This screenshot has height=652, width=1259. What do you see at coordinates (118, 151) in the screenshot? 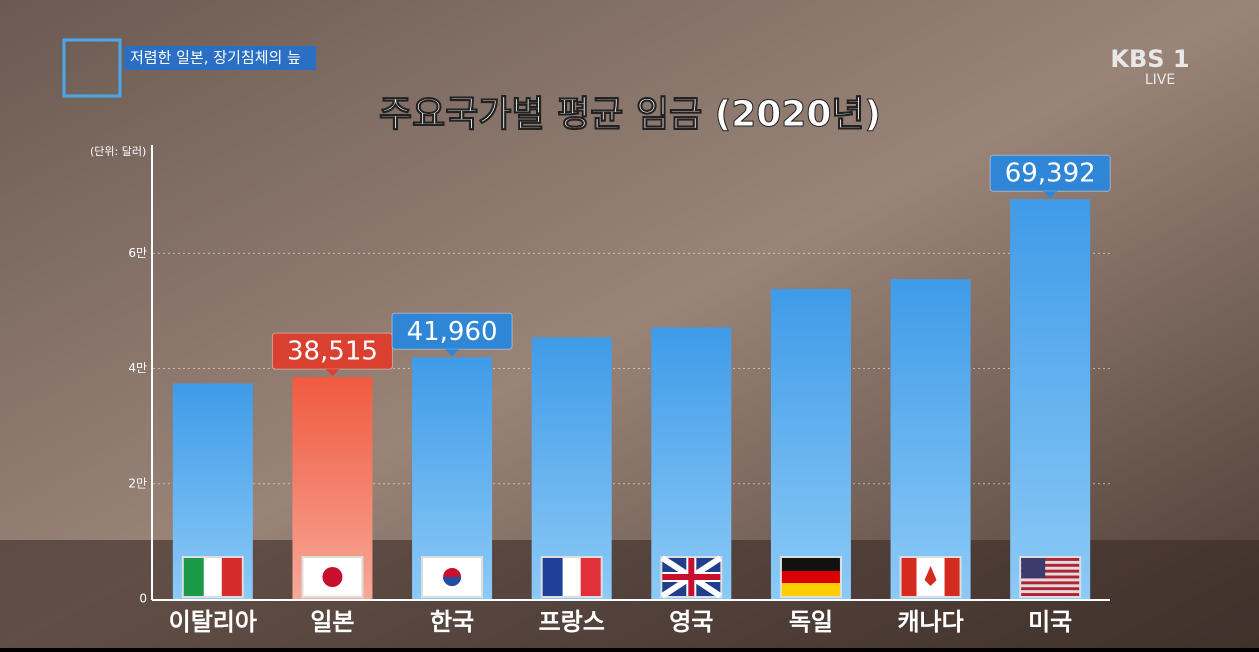
I see `unit-label: (단위: 달러)` at bounding box center [118, 151].